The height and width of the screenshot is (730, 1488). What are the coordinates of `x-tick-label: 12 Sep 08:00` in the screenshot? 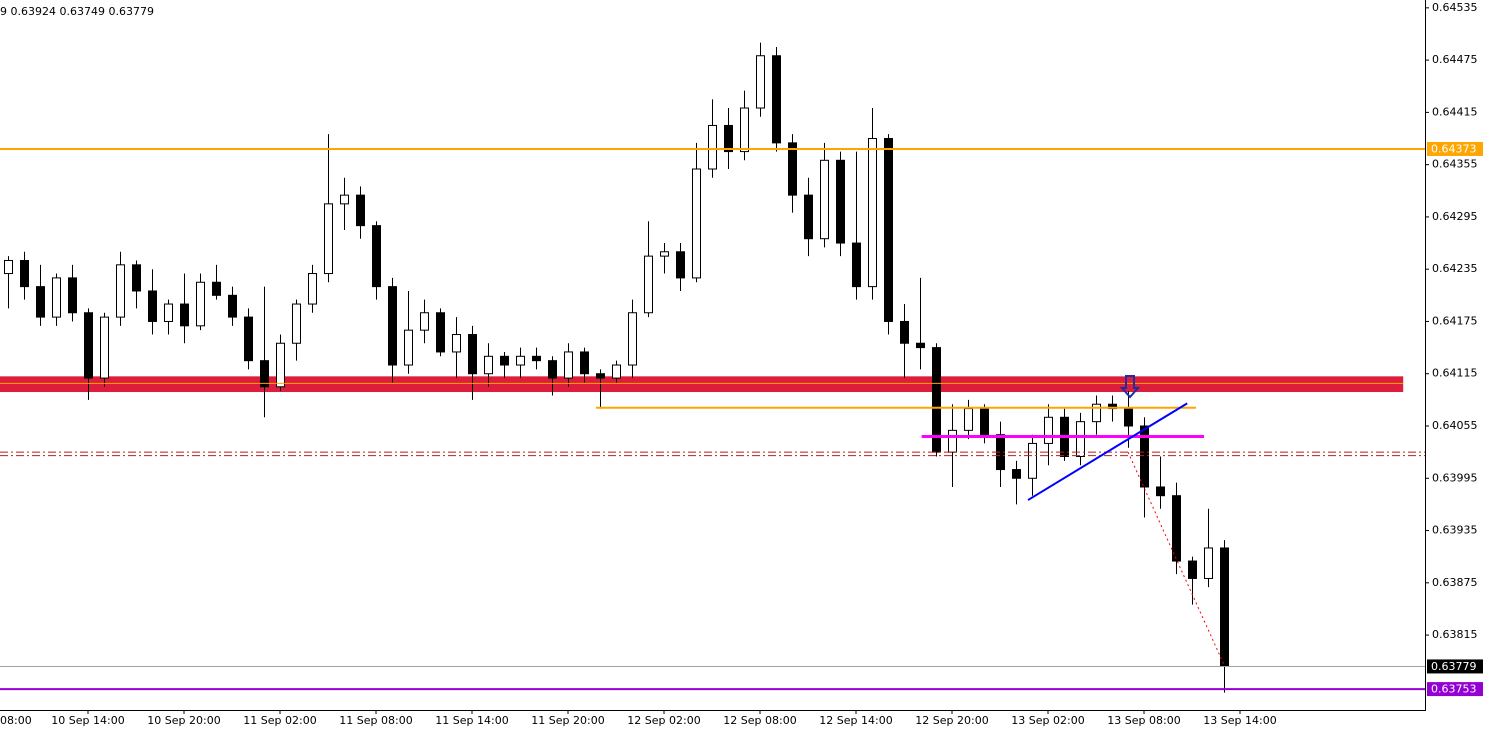 It's located at (759, 720).